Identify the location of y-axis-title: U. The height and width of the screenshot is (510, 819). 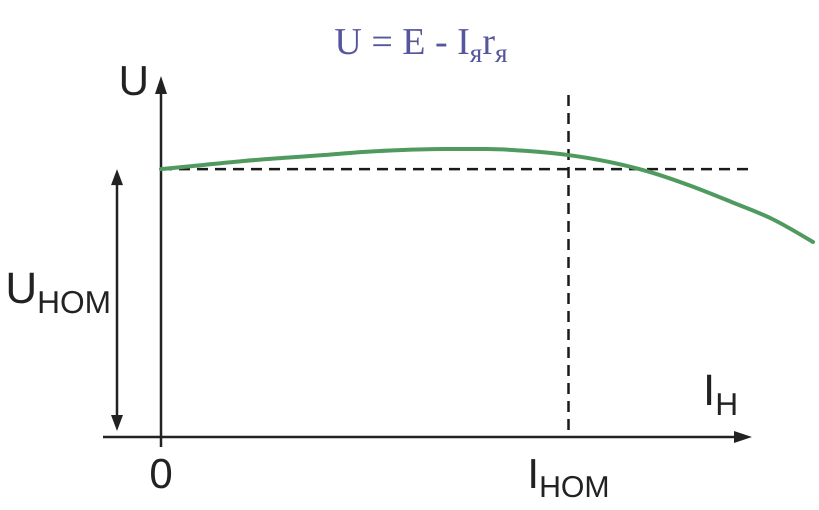
(133, 80).